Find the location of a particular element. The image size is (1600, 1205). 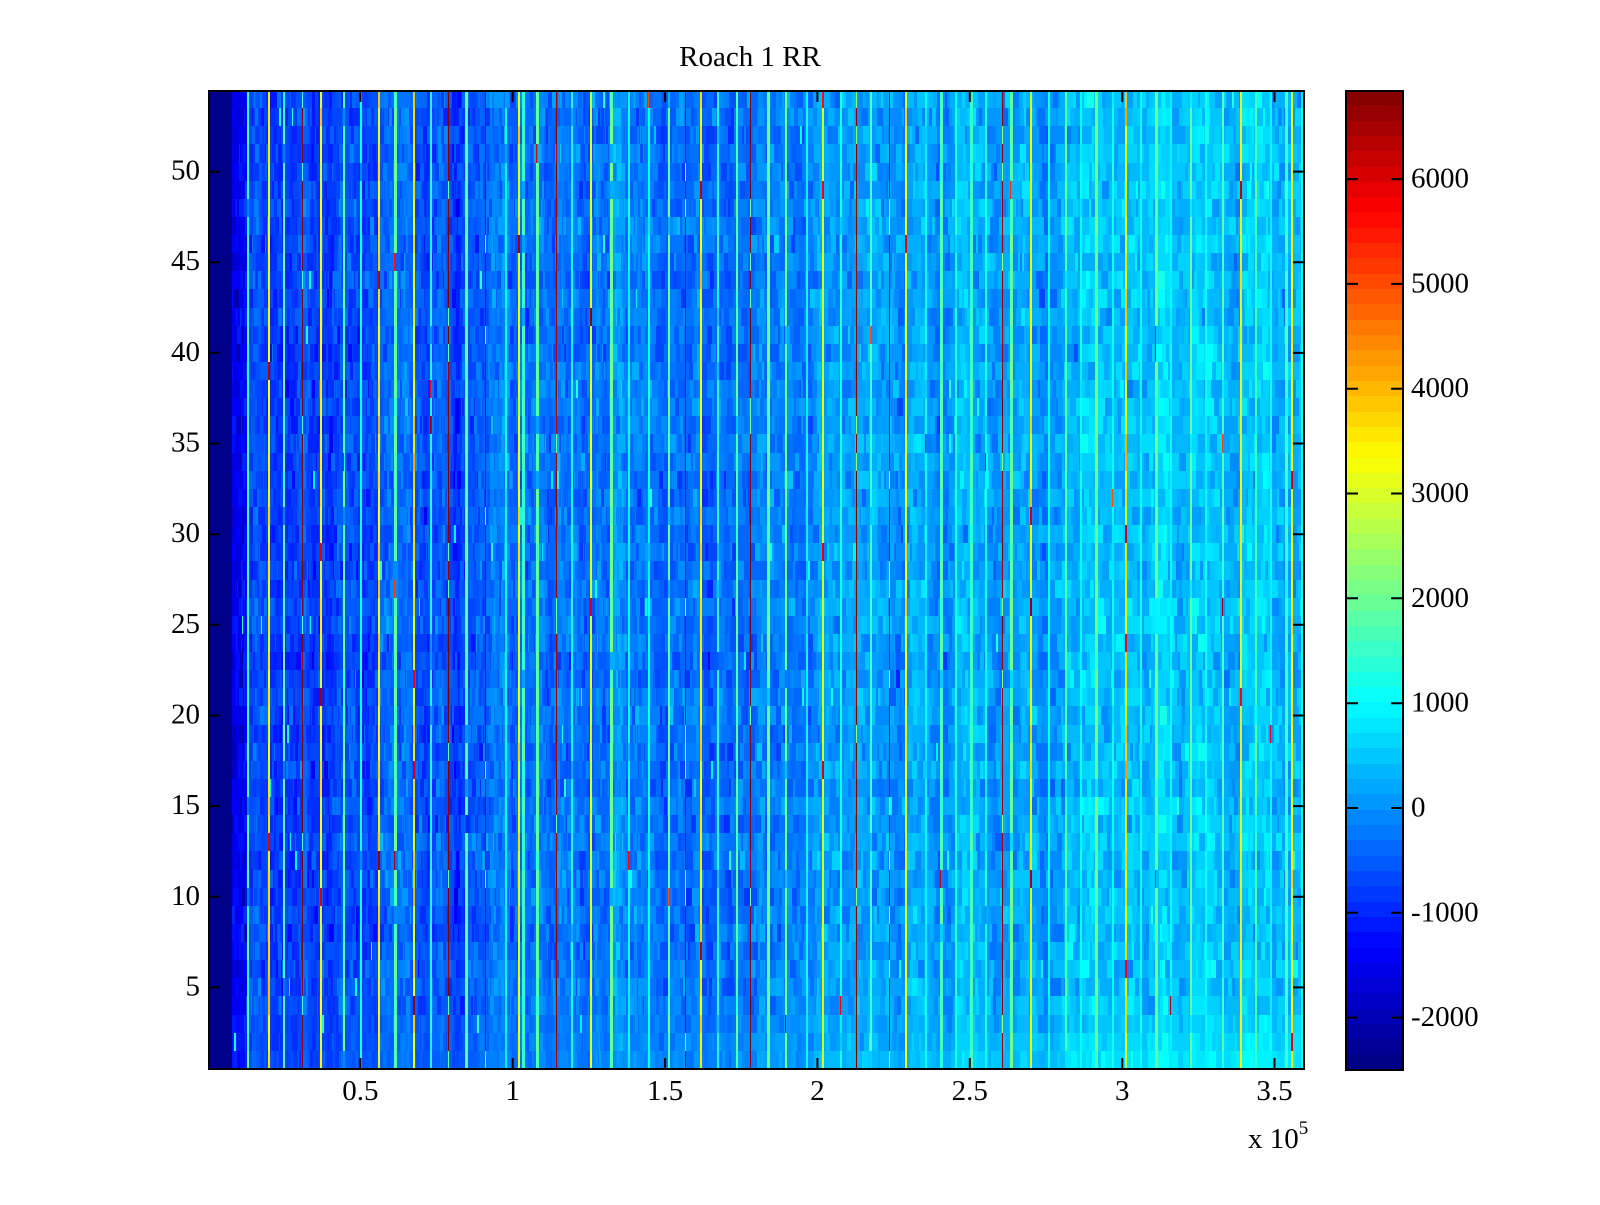

svg-text: Roach 1 RR is located at coordinates (750, 57).